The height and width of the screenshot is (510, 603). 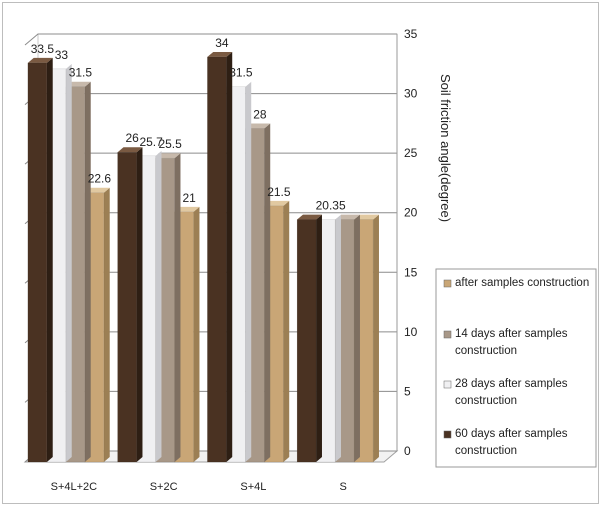 What do you see at coordinates (151, 142) in the screenshot?
I see `data-label: 25.7` at bounding box center [151, 142].